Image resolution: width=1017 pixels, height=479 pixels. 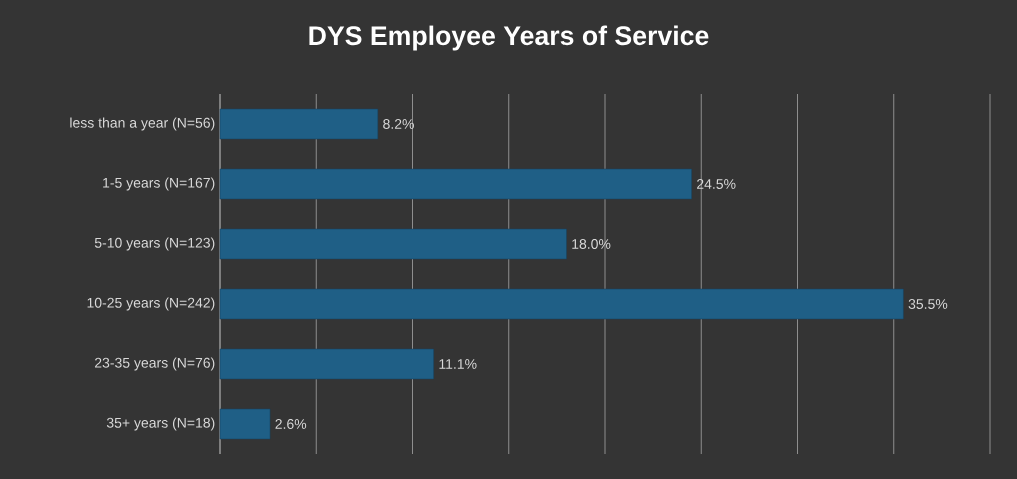 What do you see at coordinates (151, 304) in the screenshot?
I see `y-tick-label: 10-25 years (N=242)` at bounding box center [151, 304].